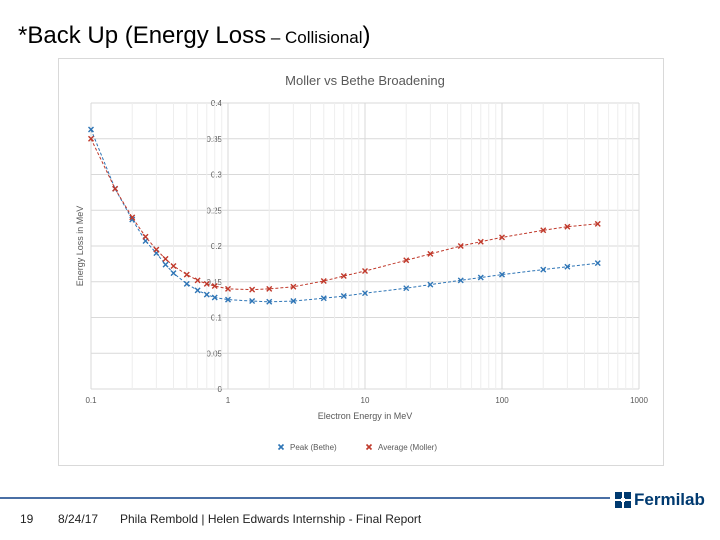  What do you see at coordinates (502, 400) in the screenshot?
I see `x-tick-label: 100` at bounding box center [502, 400].